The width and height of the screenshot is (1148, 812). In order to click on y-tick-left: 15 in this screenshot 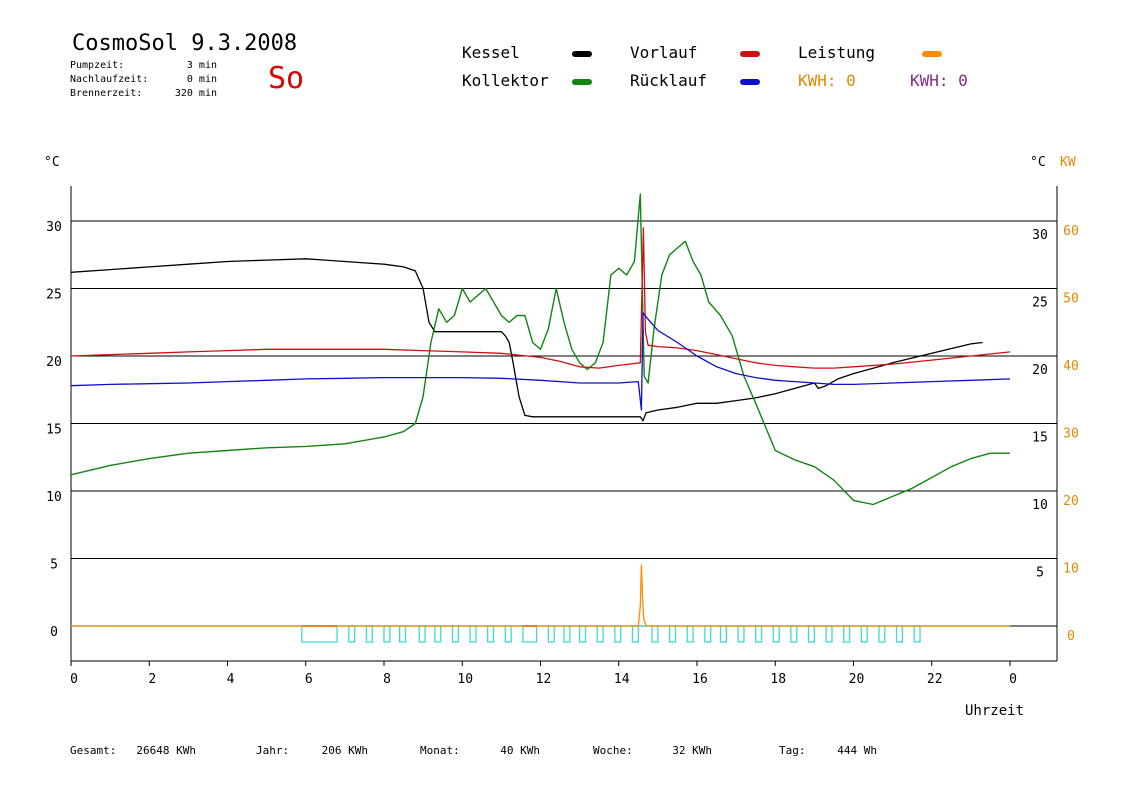, I will do `click(54, 430)`.